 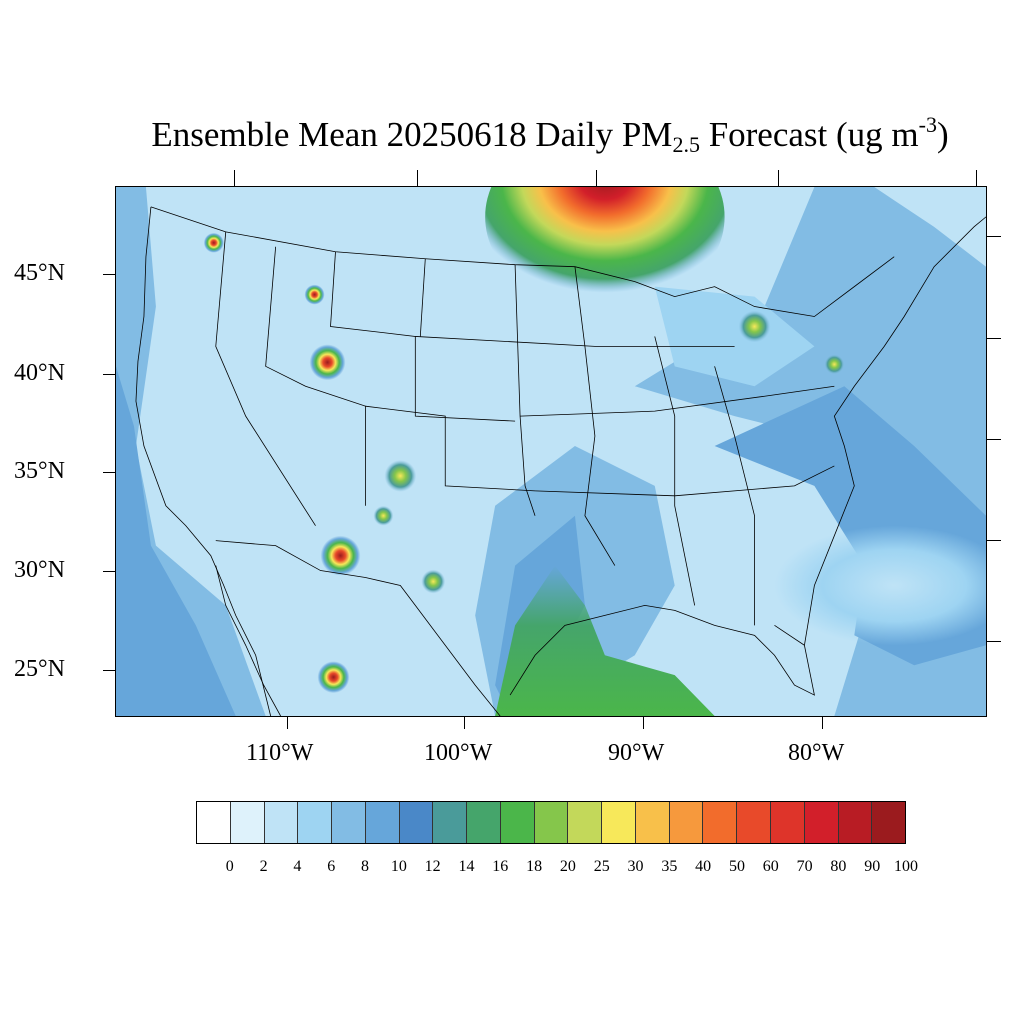 I want to click on lat-label-30: 30°N, so click(x=39, y=570).